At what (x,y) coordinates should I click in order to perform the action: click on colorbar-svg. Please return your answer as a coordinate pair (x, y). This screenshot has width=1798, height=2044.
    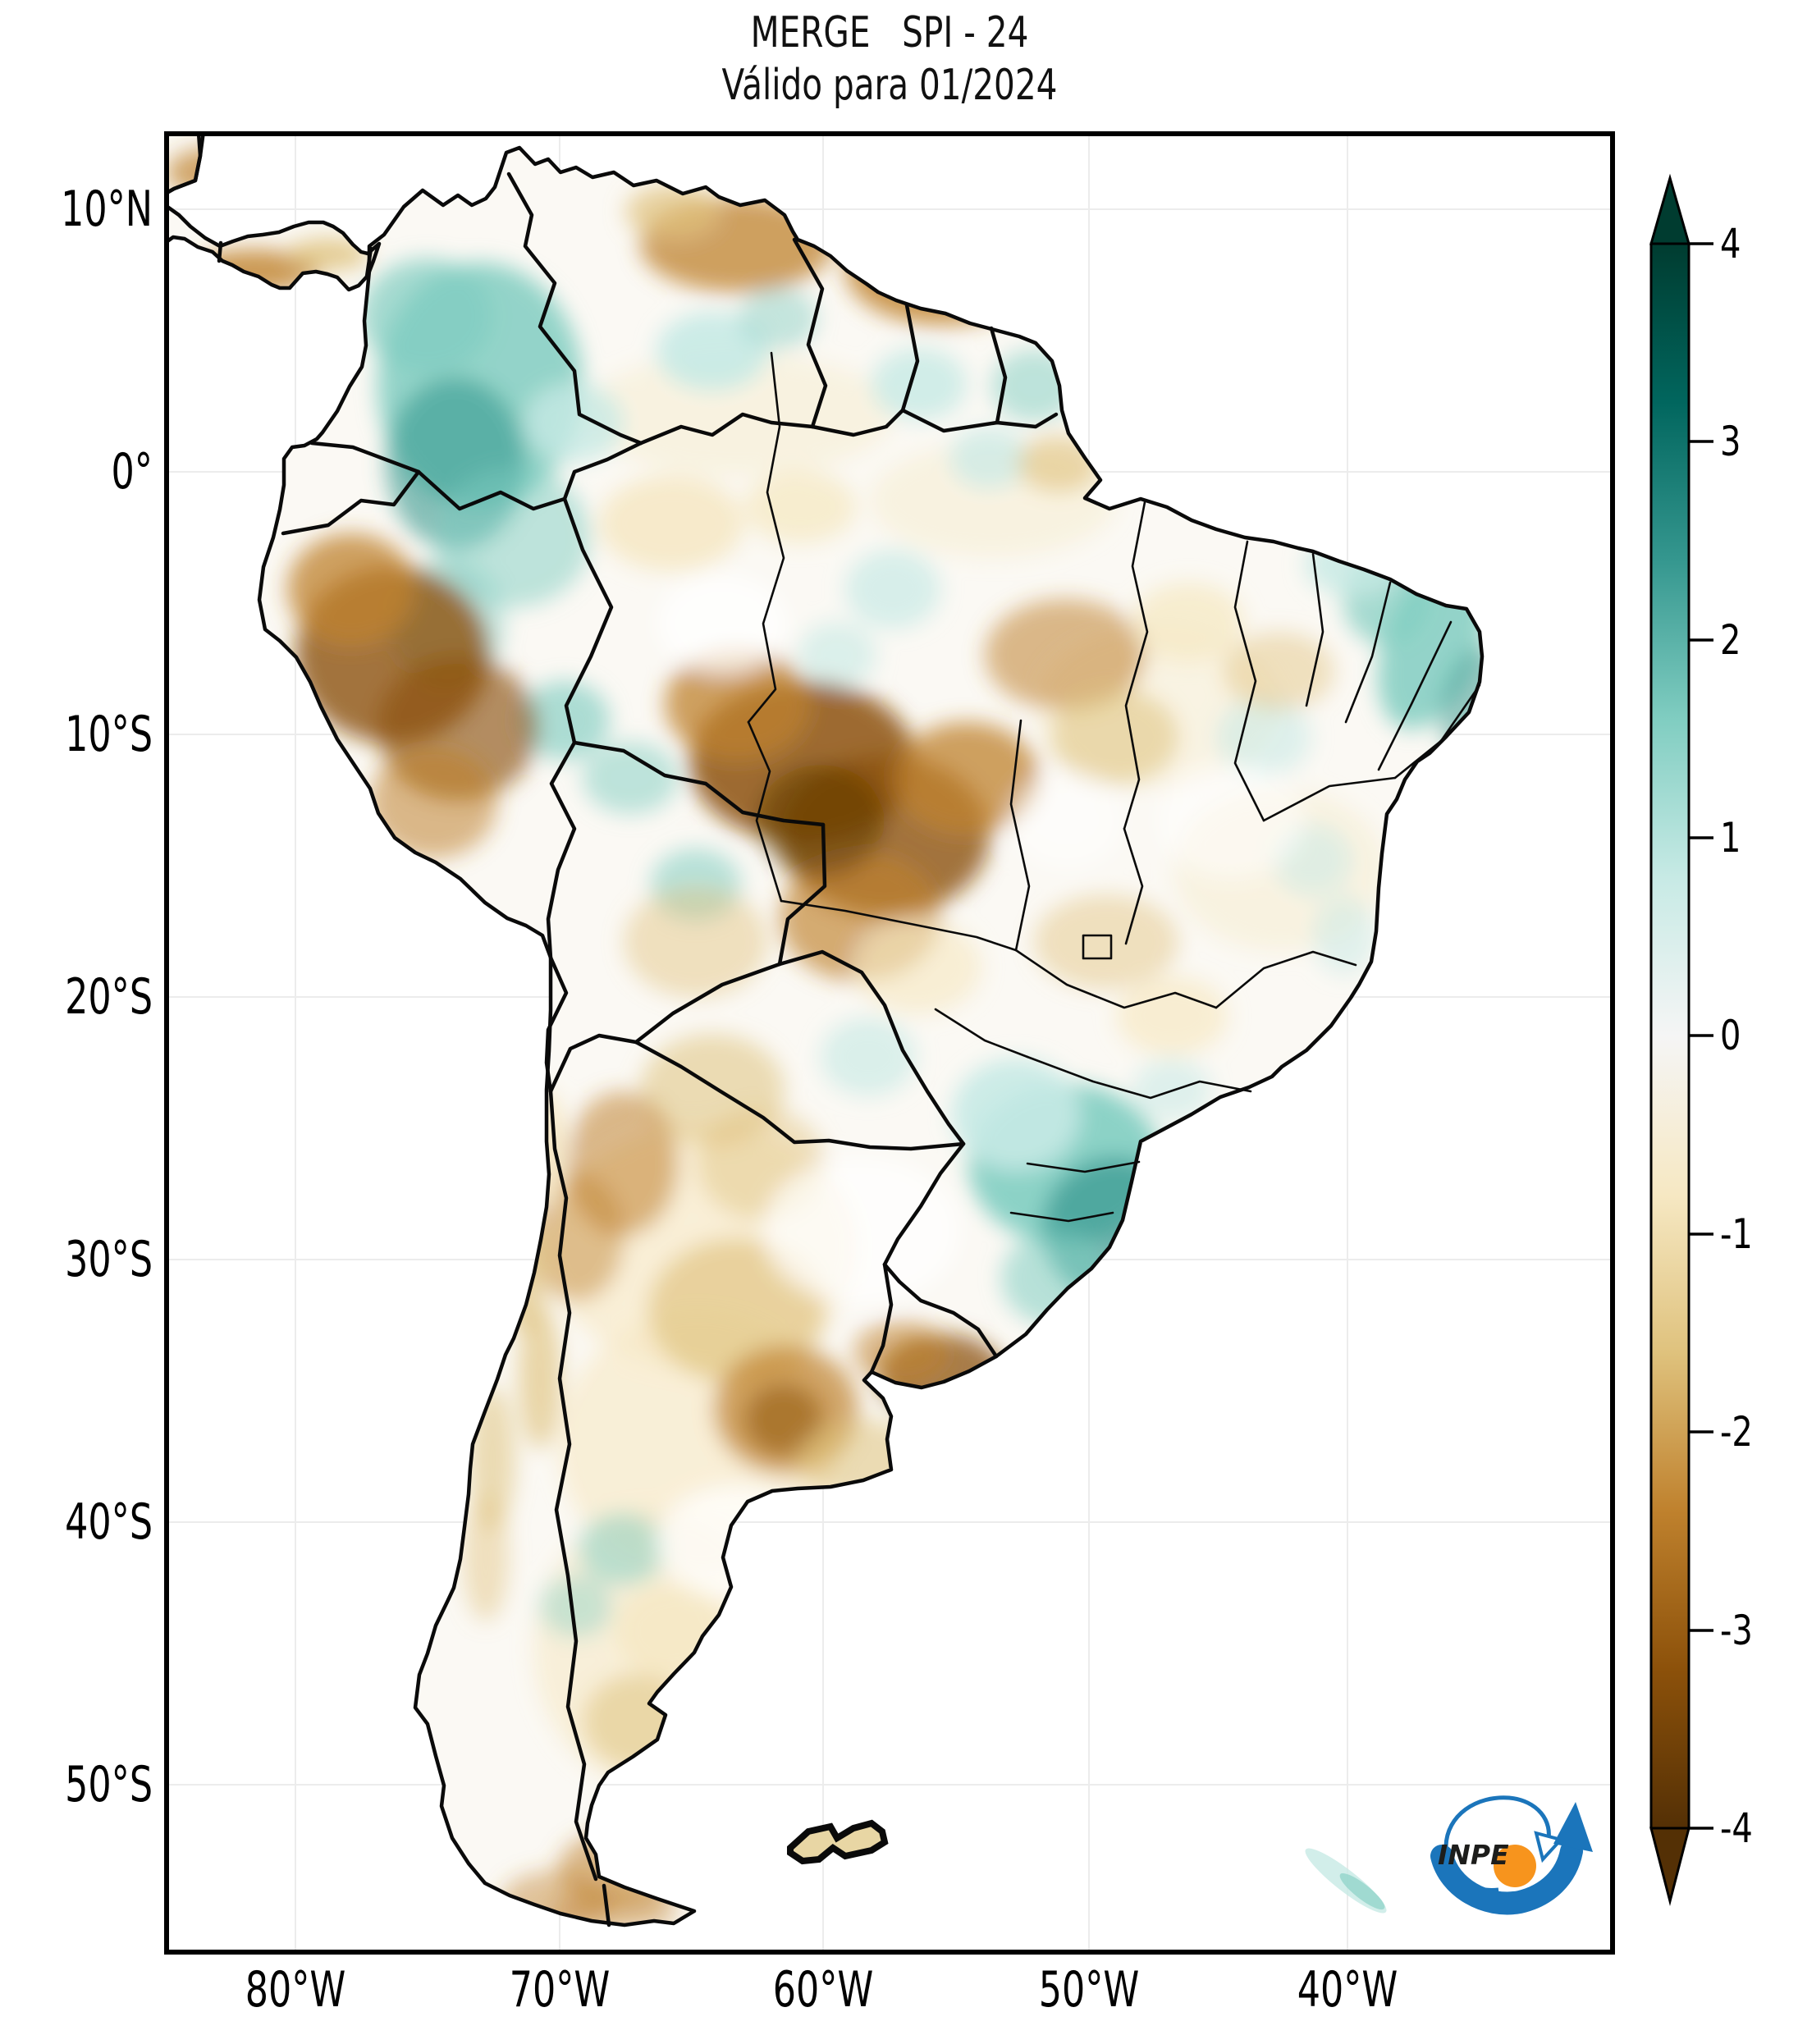
    Looking at the image, I should click on (1681, 1039).